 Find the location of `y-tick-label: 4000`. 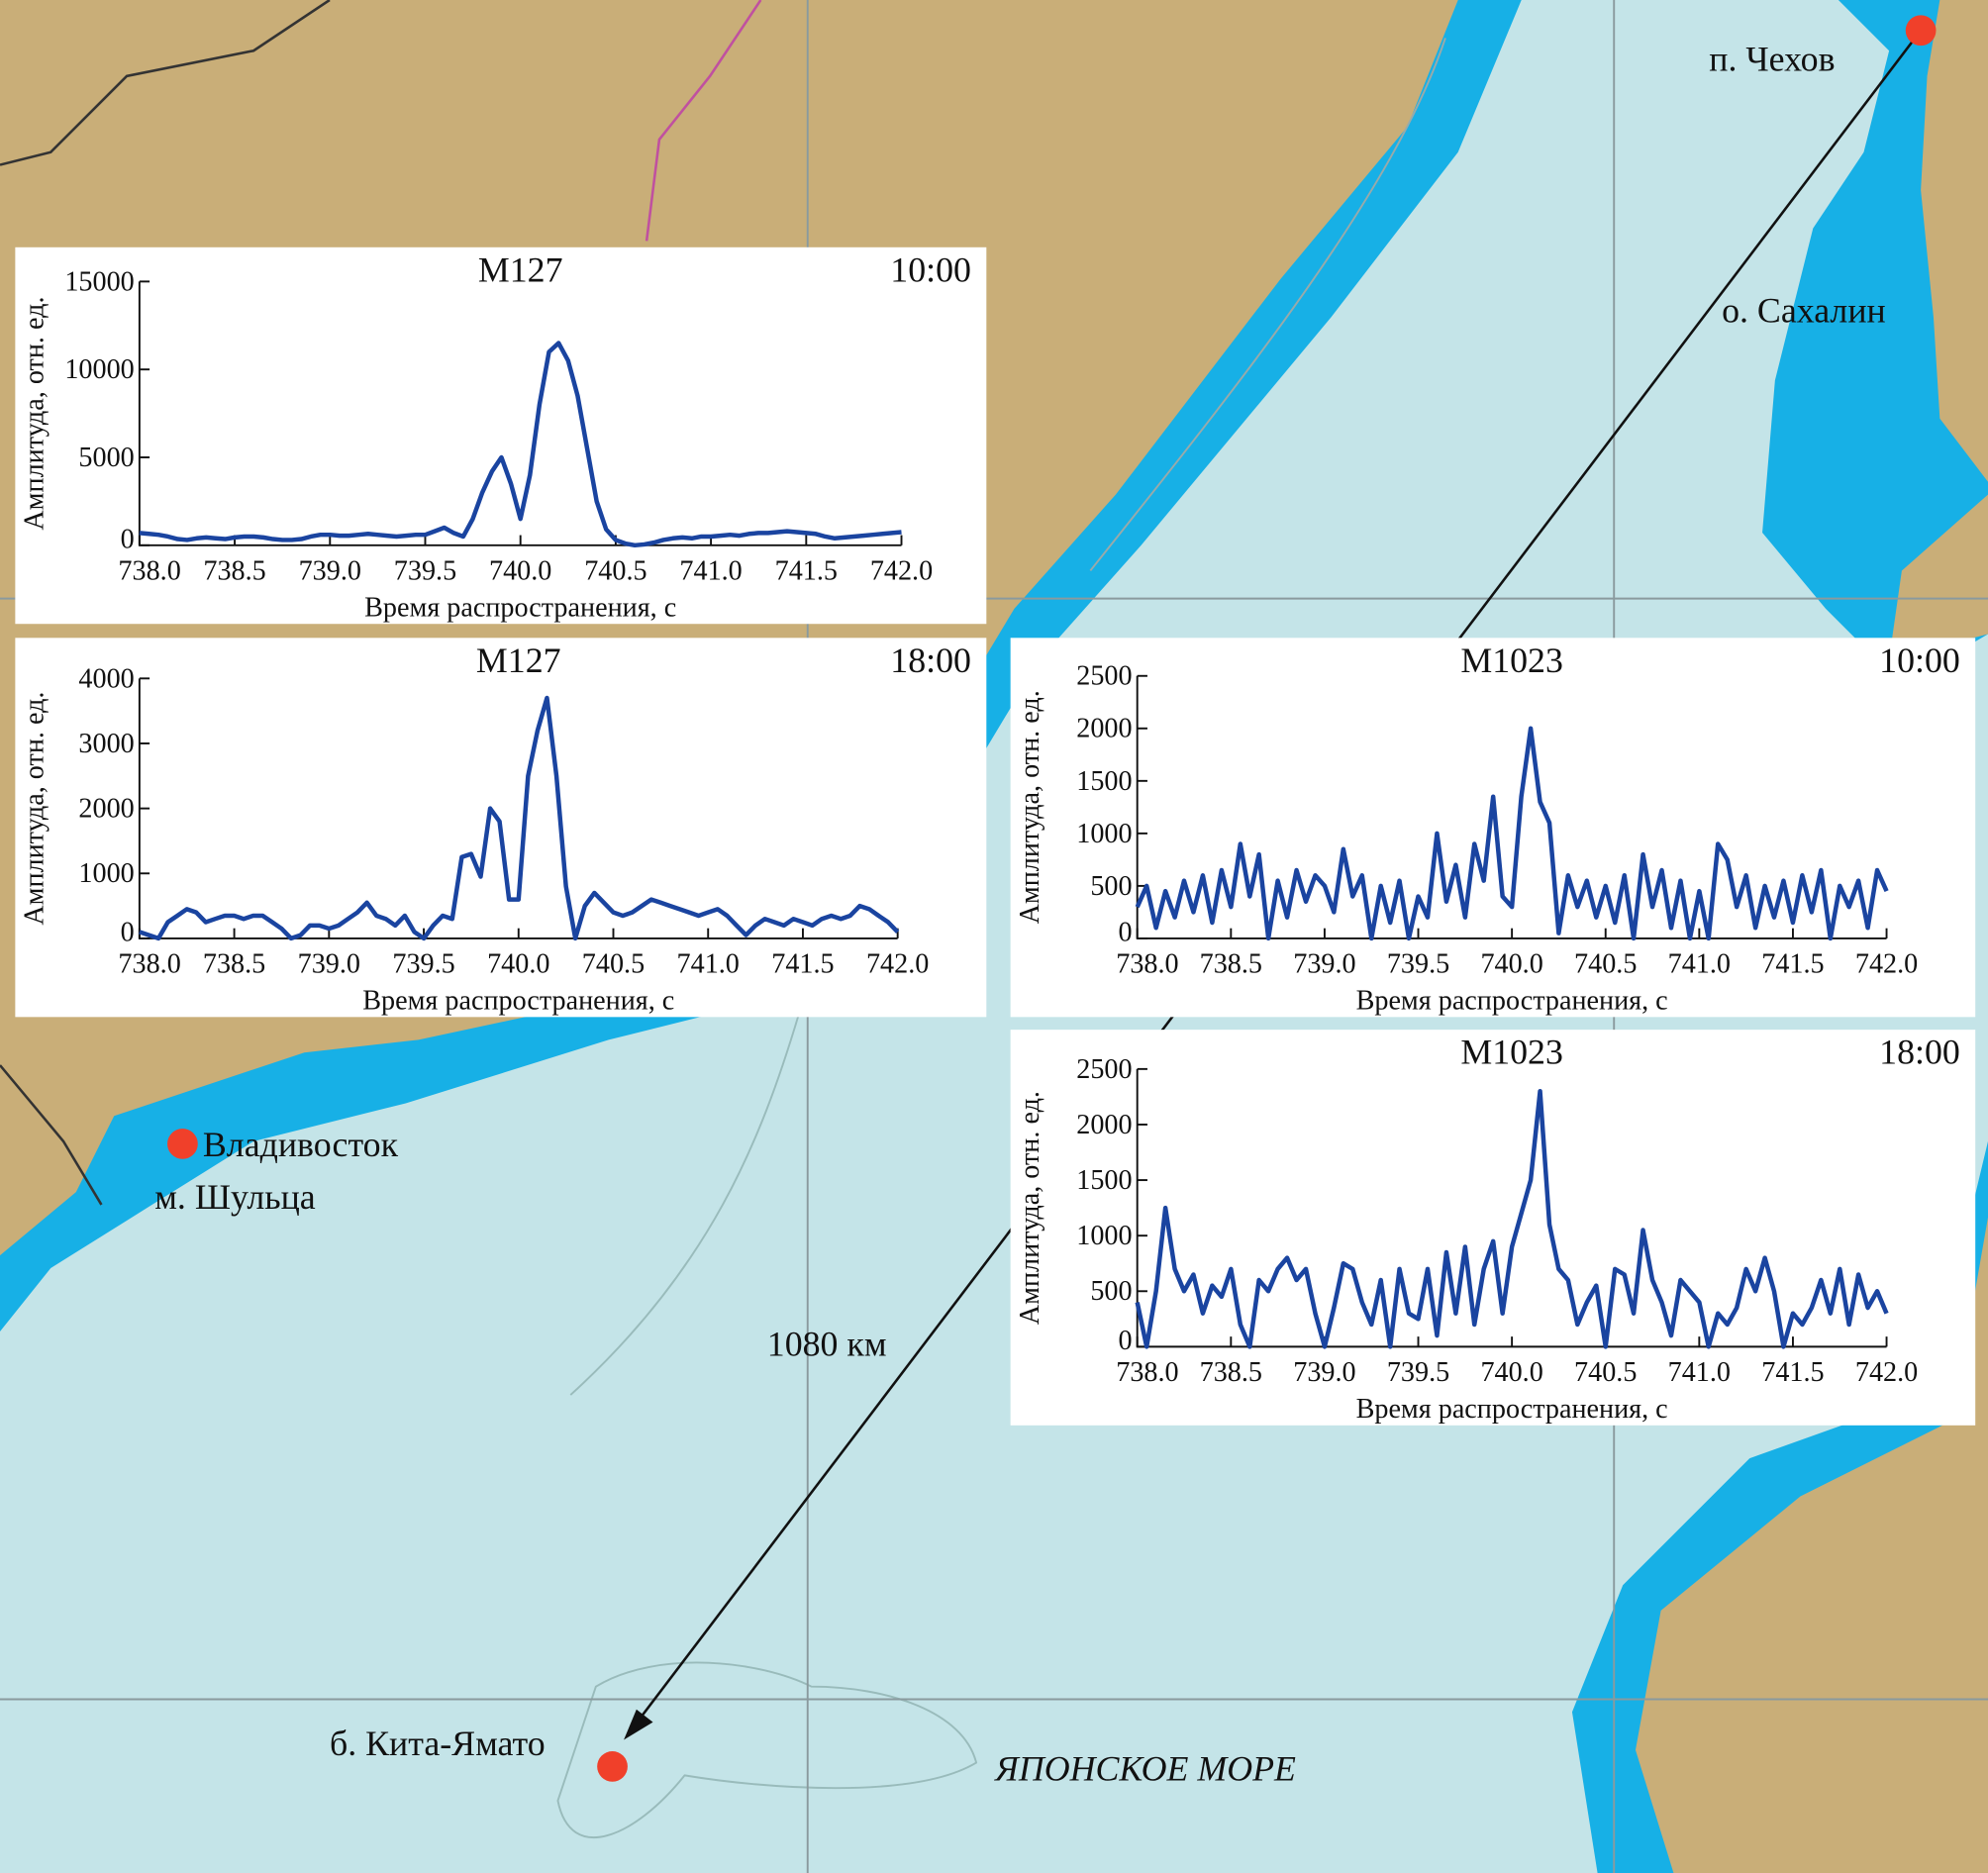

y-tick-label: 4000 is located at coordinates (106, 678).